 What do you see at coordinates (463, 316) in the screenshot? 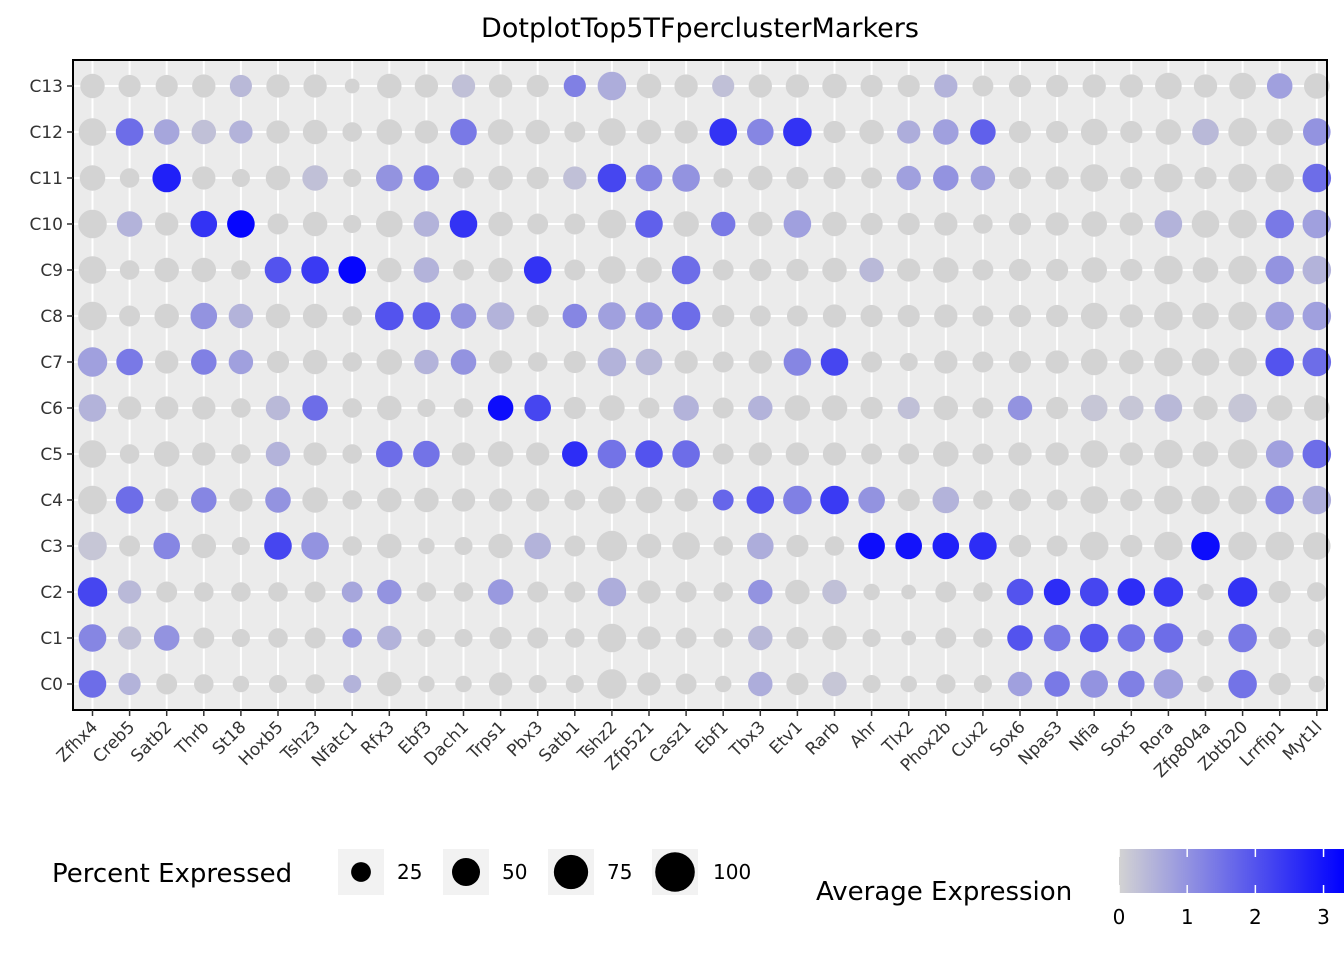
I see `dot-C8-Dach1` at bounding box center [463, 316].